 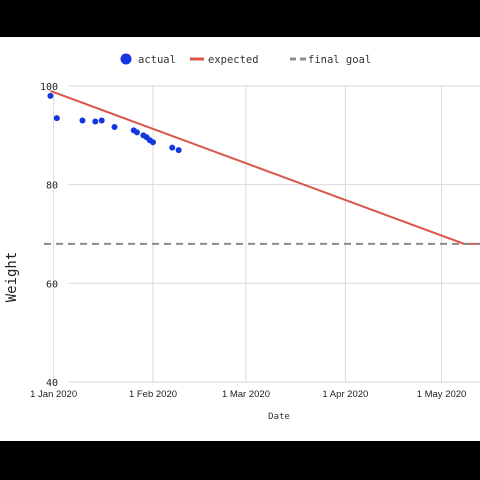 I want to click on x-tick-label: 1 Mar 2020, so click(x=246, y=394).